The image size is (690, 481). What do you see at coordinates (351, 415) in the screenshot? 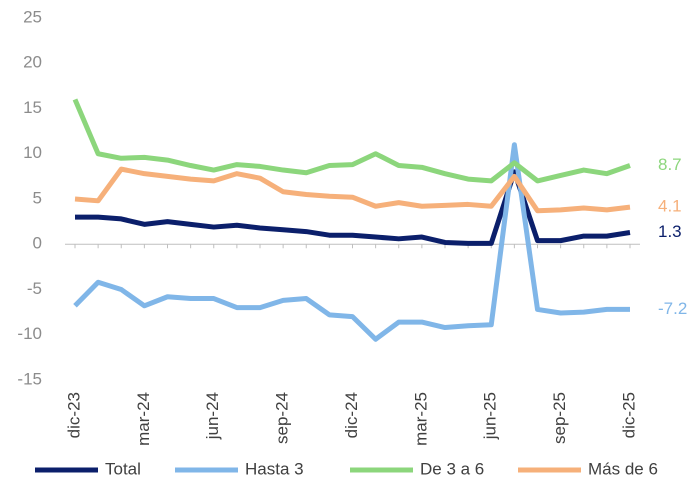
I see `x-tick-label: dic-24` at bounding box center [351, 415].